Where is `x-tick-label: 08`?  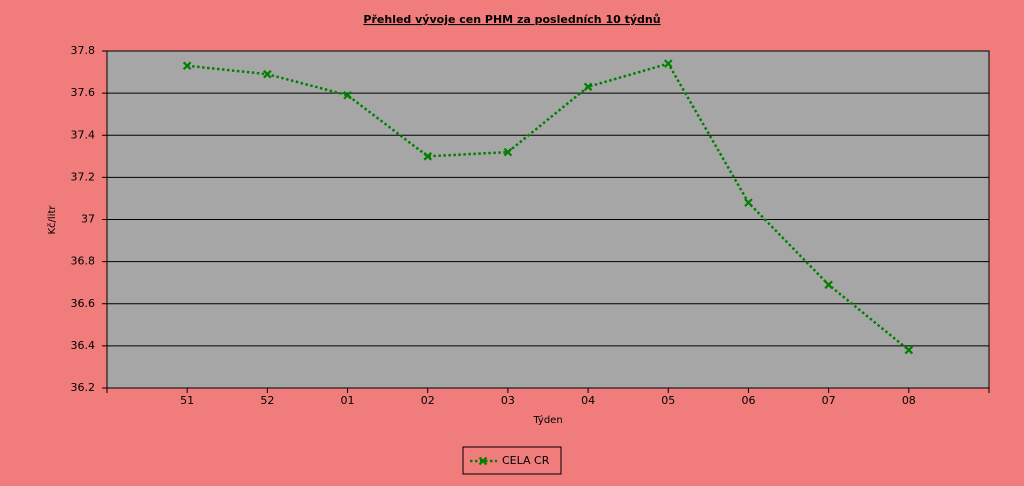 x-tick-label: 08 is located at coordinates (909, 400).